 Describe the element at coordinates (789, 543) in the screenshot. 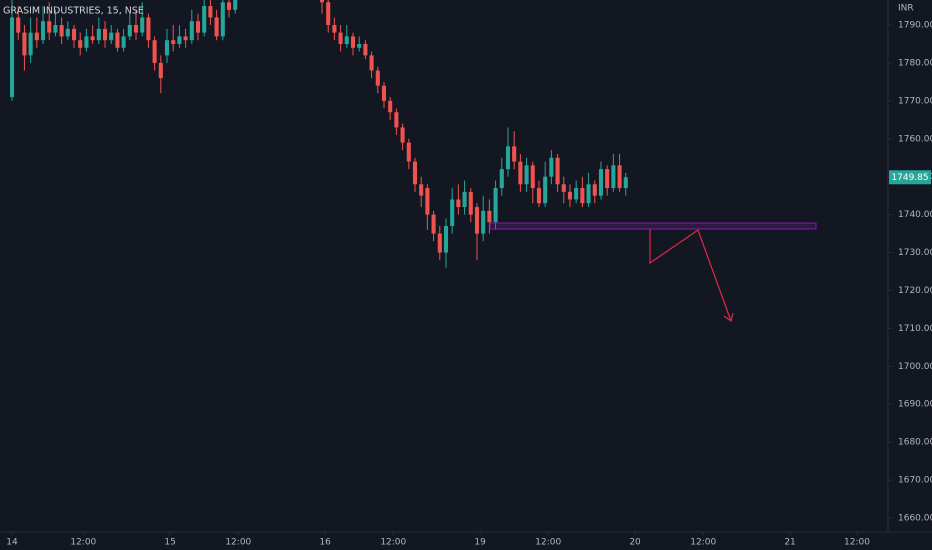

I see `x-tick-label: 21` at that location.